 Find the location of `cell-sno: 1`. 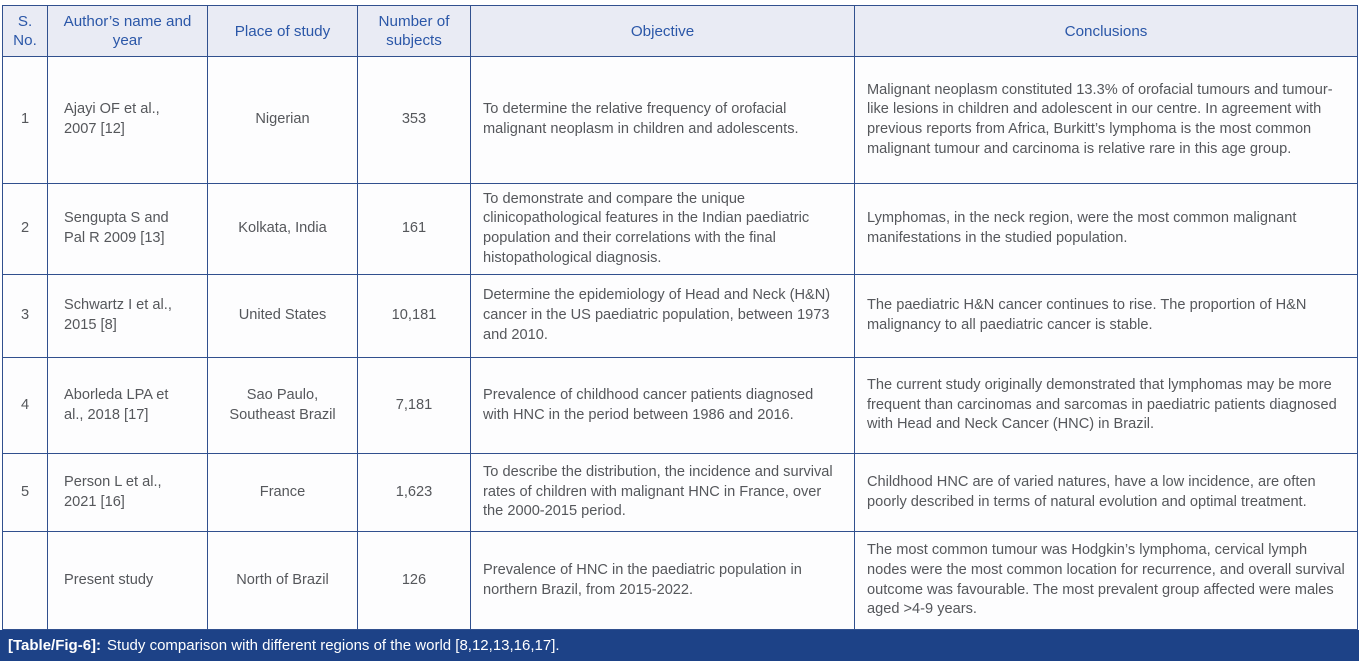

cell-sno: 1 is located at coordinates (25, 120).